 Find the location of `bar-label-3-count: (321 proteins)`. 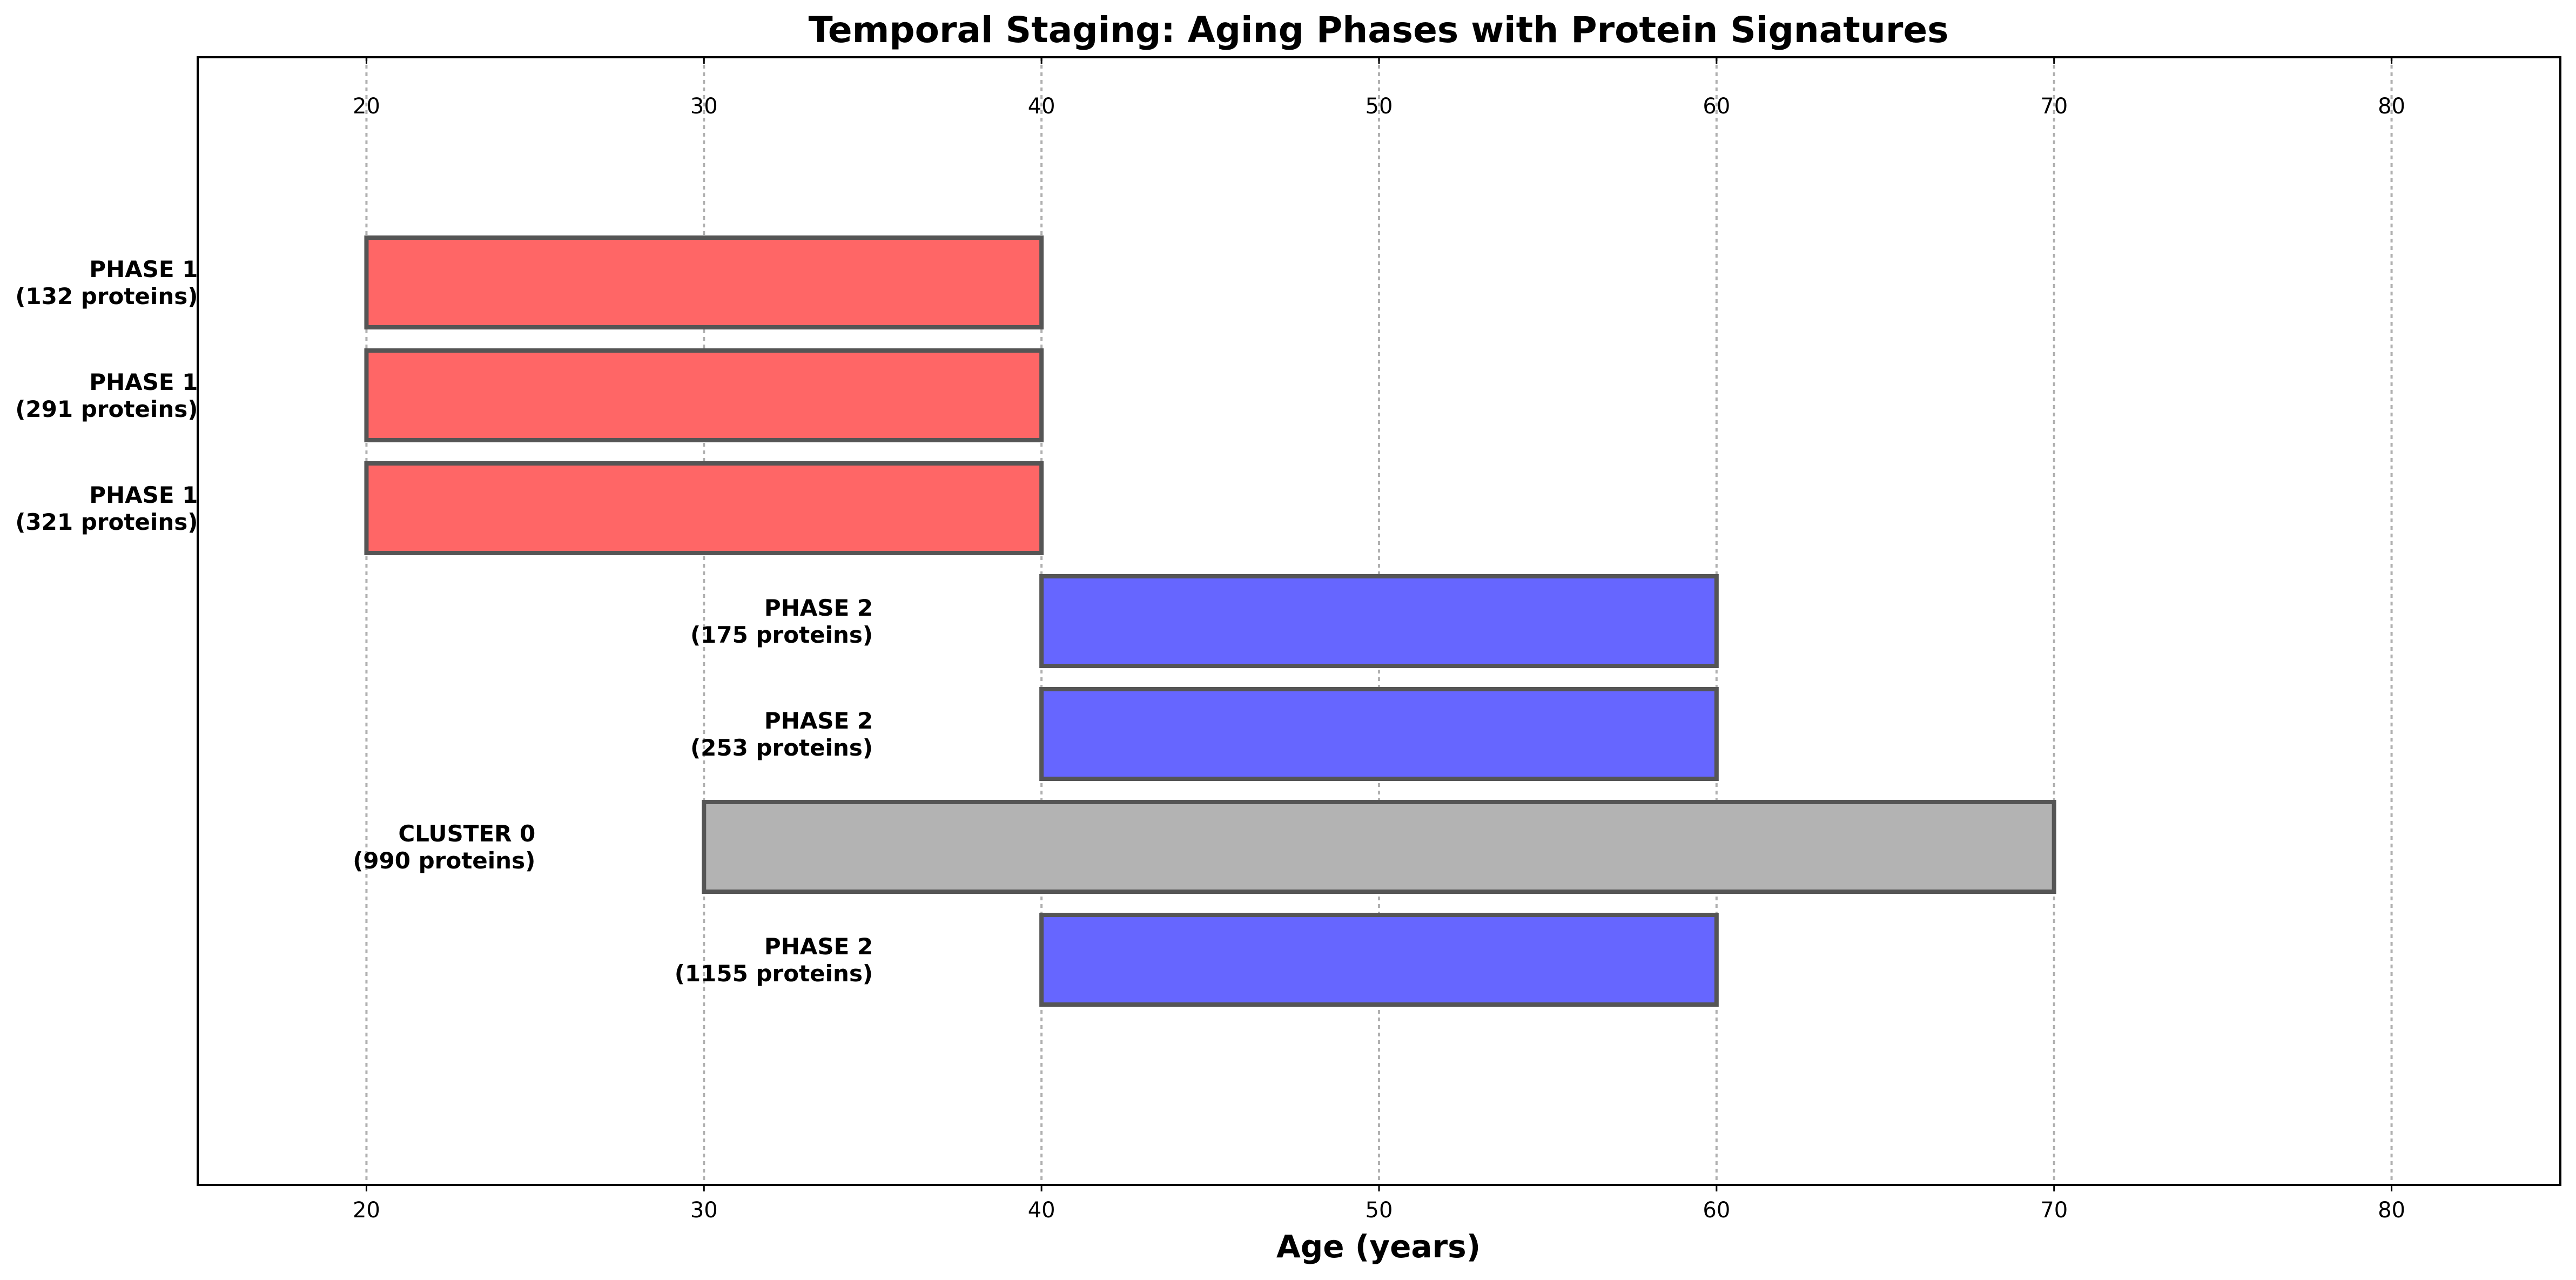

bar-label-3-count: (321 proteins) is located at coordinates (106, 522).